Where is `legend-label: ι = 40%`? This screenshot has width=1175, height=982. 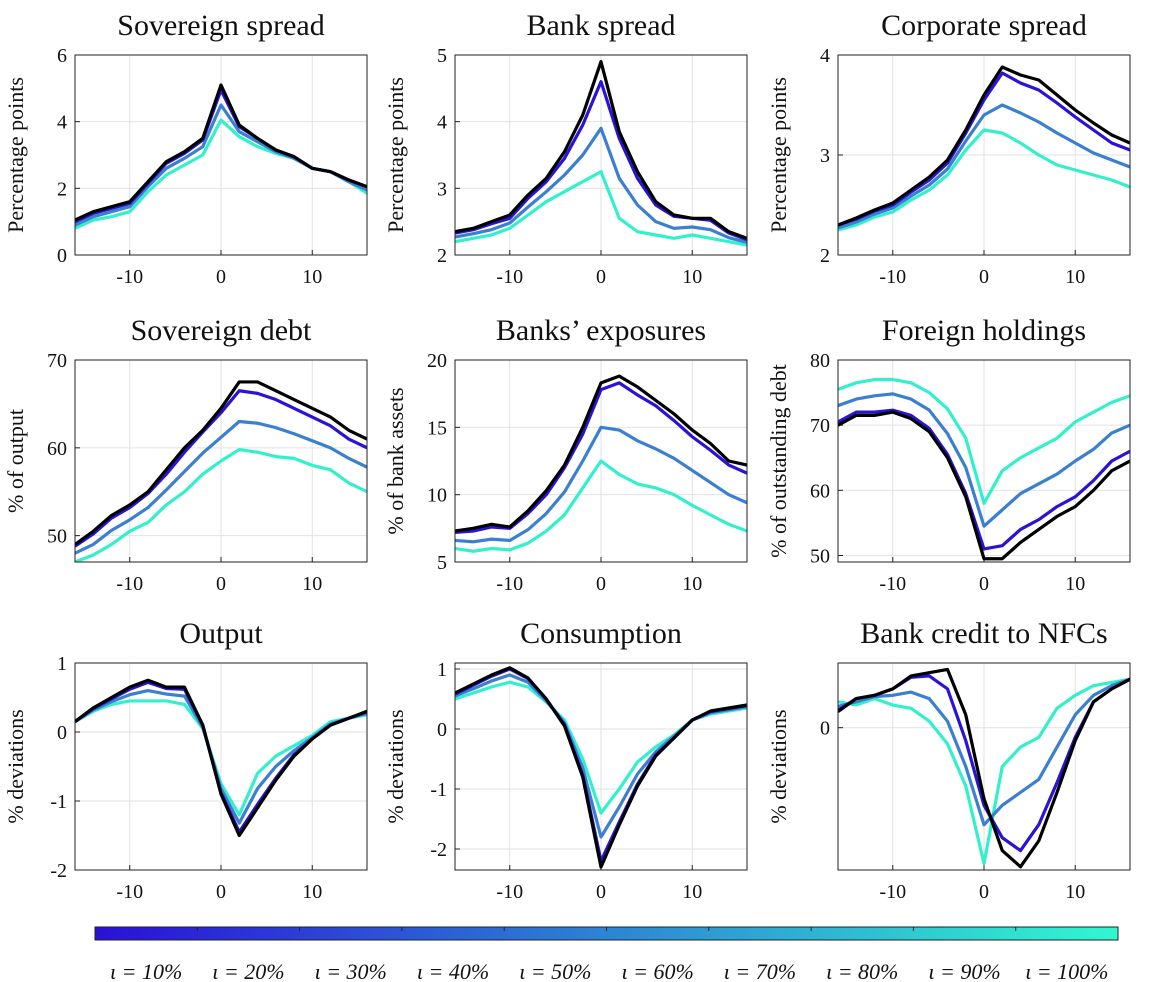 legend-label: ι = 40% is located at coordinates (453, 970).